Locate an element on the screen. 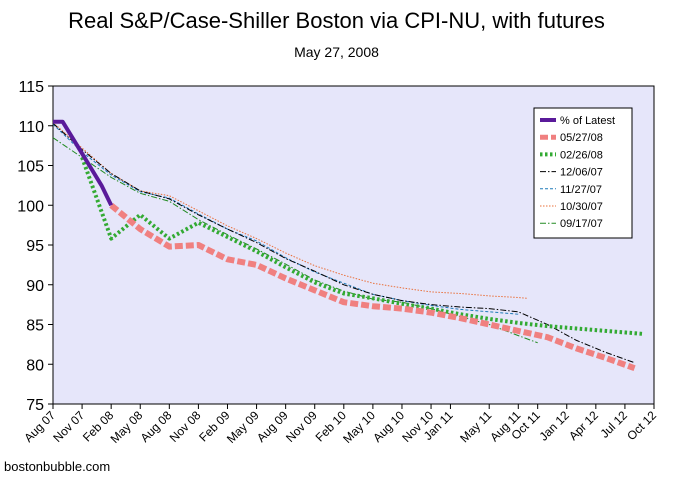 The width and height of the screenshot is (673, 481). x-tick-label: May 09 is located at coordinates (243, 427).